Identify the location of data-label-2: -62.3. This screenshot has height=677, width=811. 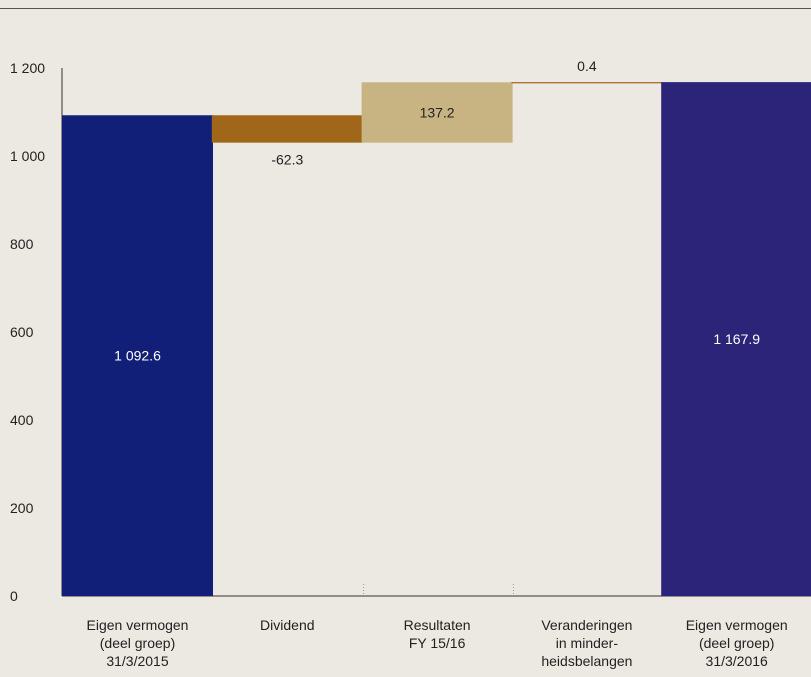
(287, 160).